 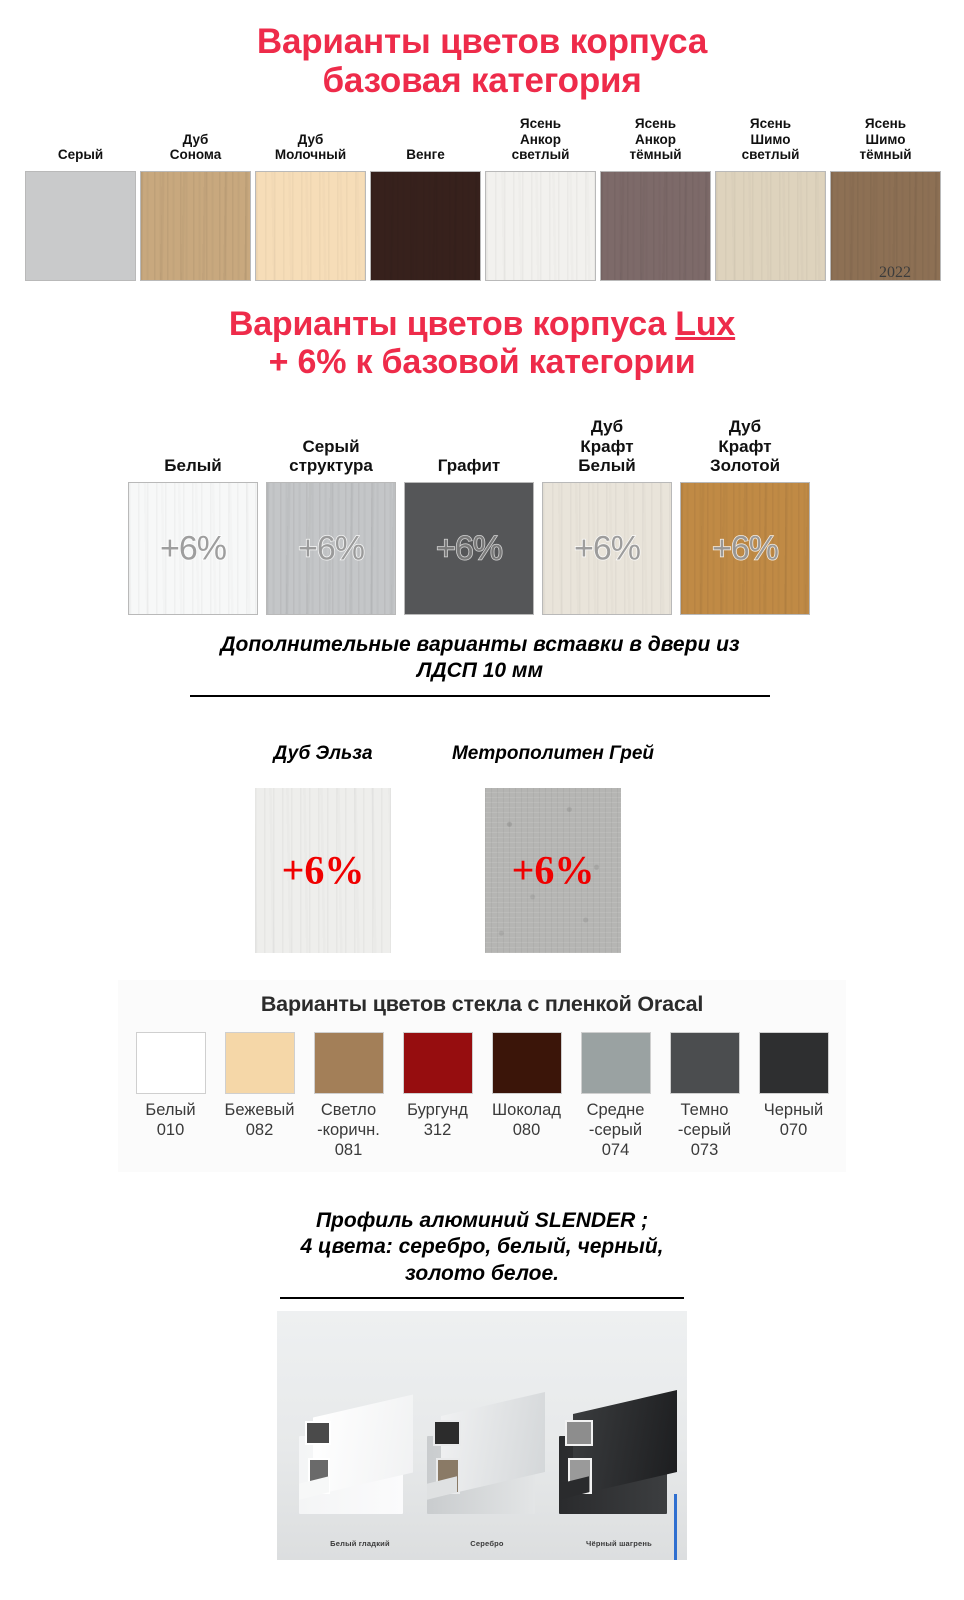 I want to click on profile-caption-2: Чёрный шагрень, so click(x=619, y=1543).